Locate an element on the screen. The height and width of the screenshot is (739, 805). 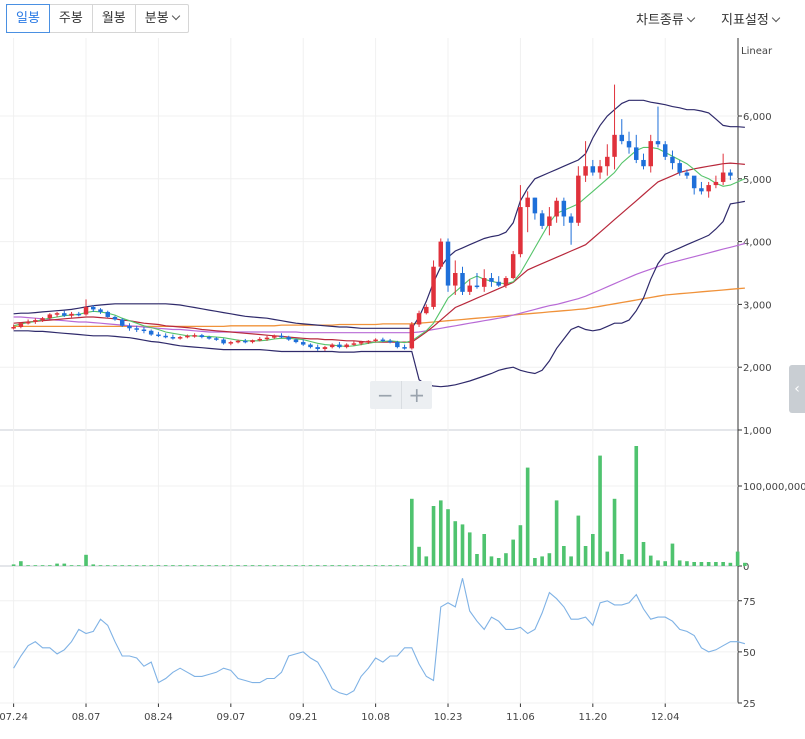
tab-minute: 분봉 is located at coordinates (162, 18).